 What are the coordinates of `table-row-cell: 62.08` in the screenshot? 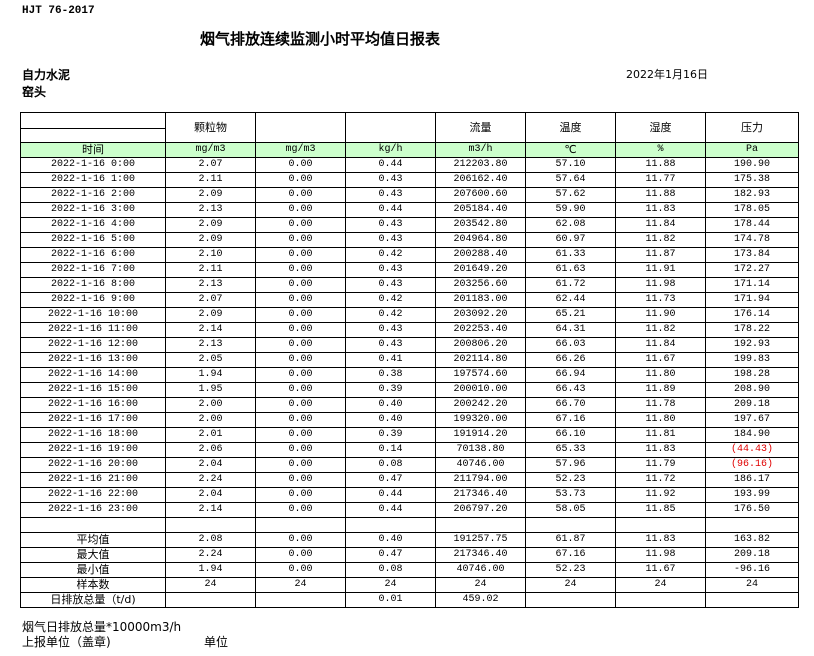 It's located at (570, 225).